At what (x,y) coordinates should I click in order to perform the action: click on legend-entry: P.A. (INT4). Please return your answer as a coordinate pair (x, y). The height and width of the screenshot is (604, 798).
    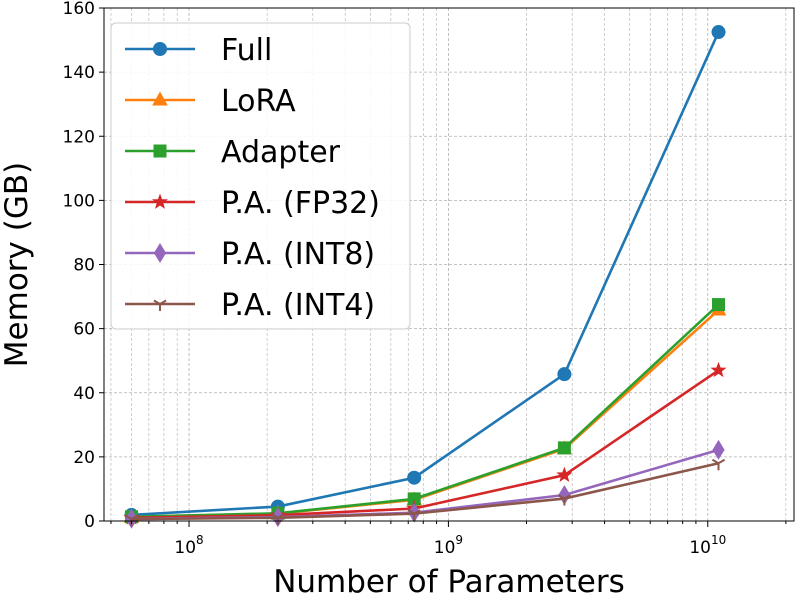
    Looking at the image, I should click on (250, 305).